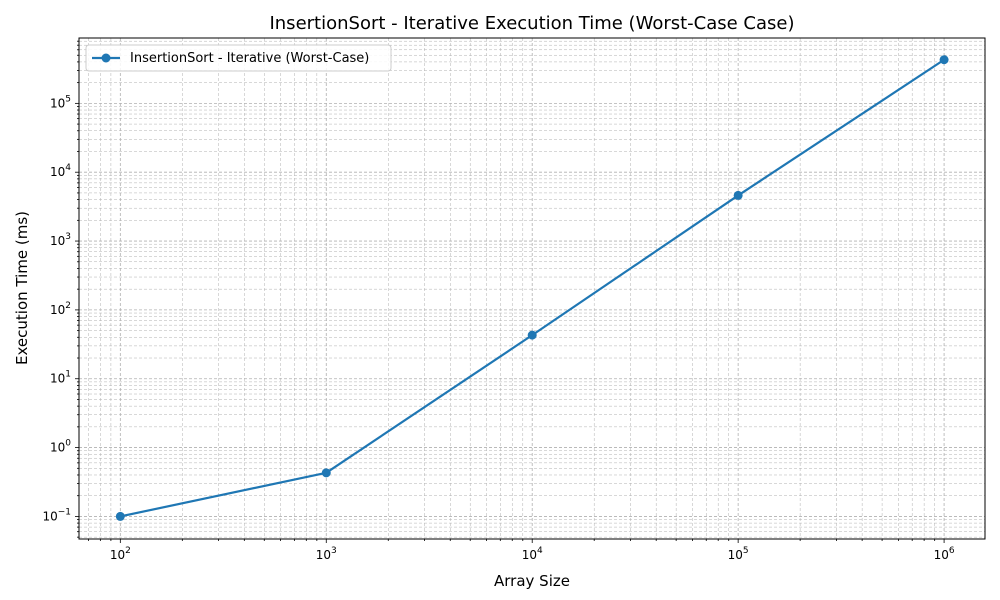 The height and width of the screenshot is (600, 1000). Describe the element at coordinates (326, 554) in the screenshot. I see `x-tick-label: 10³` at that location.